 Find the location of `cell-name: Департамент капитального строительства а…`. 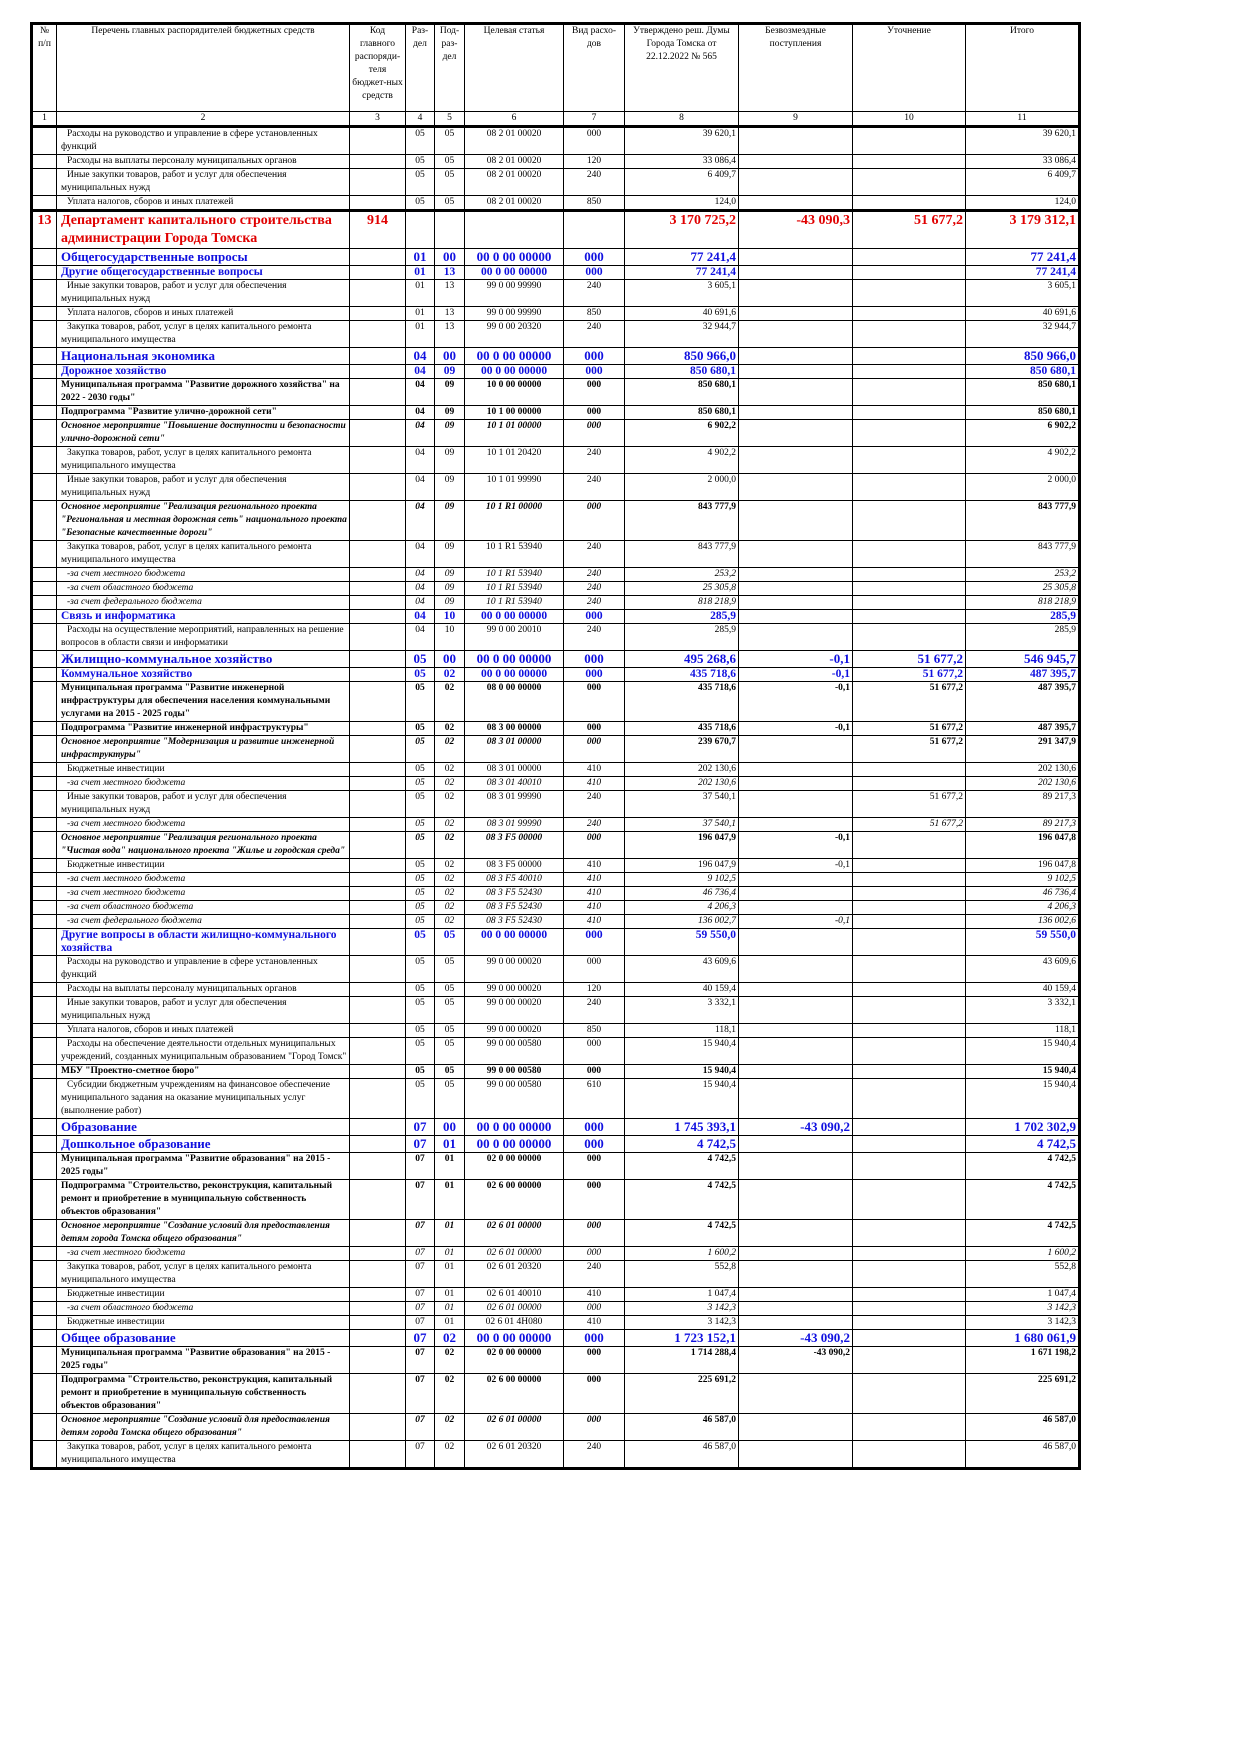

cell-name: Департамент капитального строительства а… is located at coordinates (203, 229).